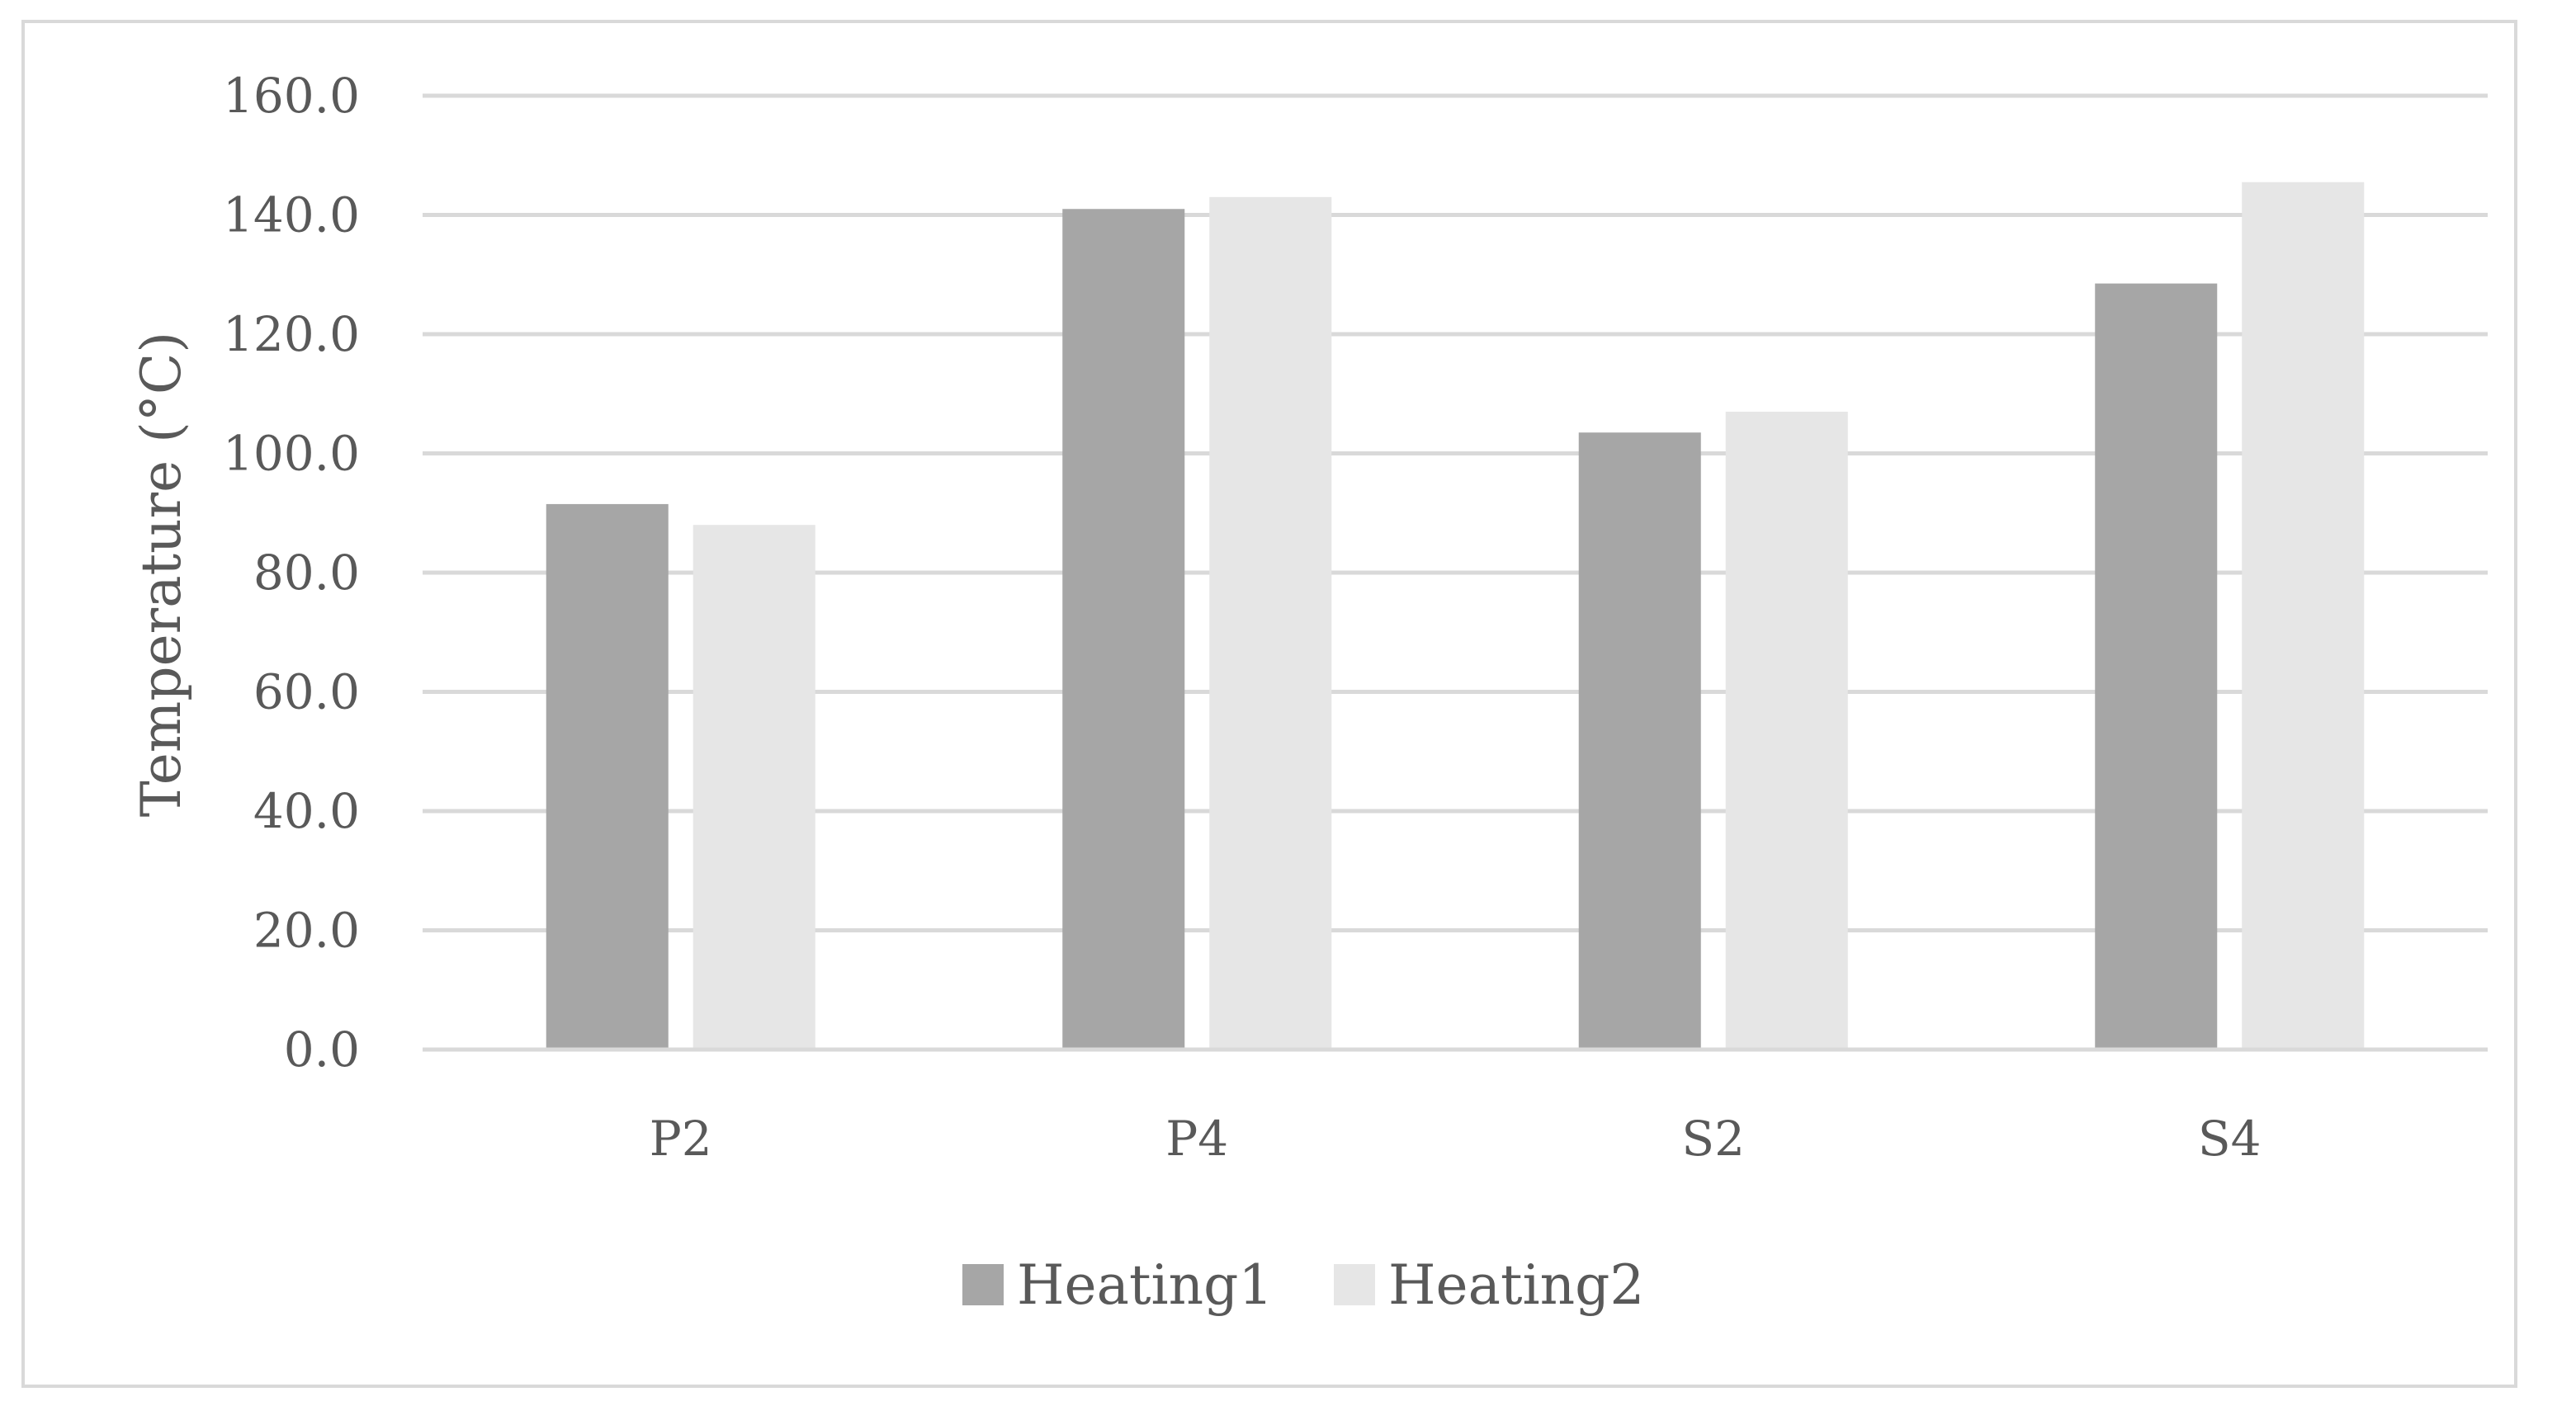  What do you see at coordinates (1786, 730) in the screenshot?
I see `bar-heating2-s2` at bounding box center [1786, 730].